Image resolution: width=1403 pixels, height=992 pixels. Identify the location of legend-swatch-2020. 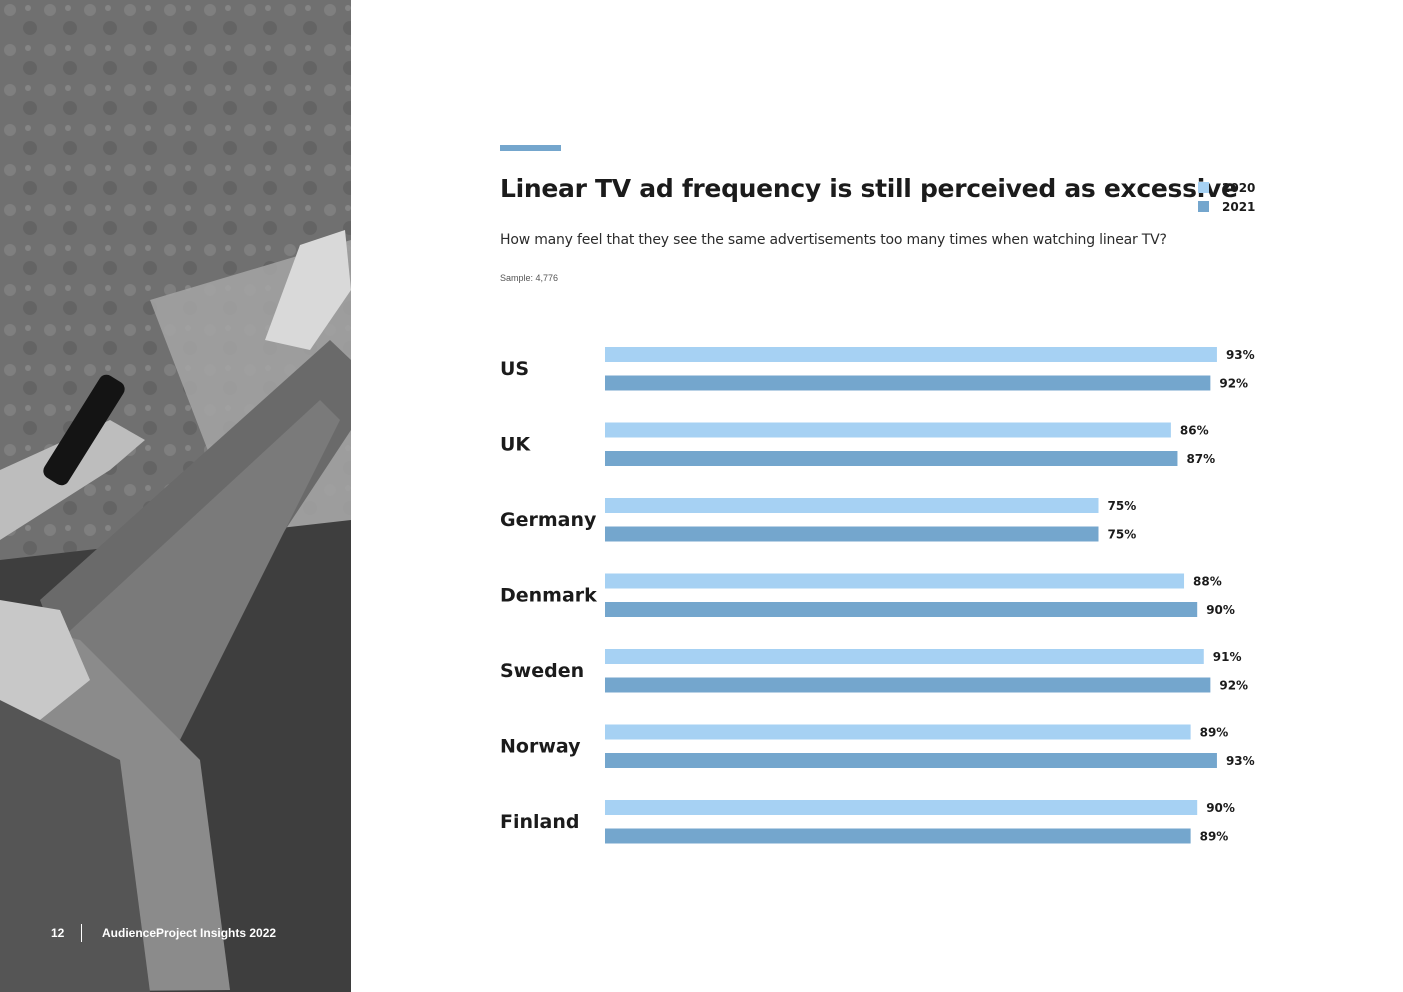
(1203, 187).